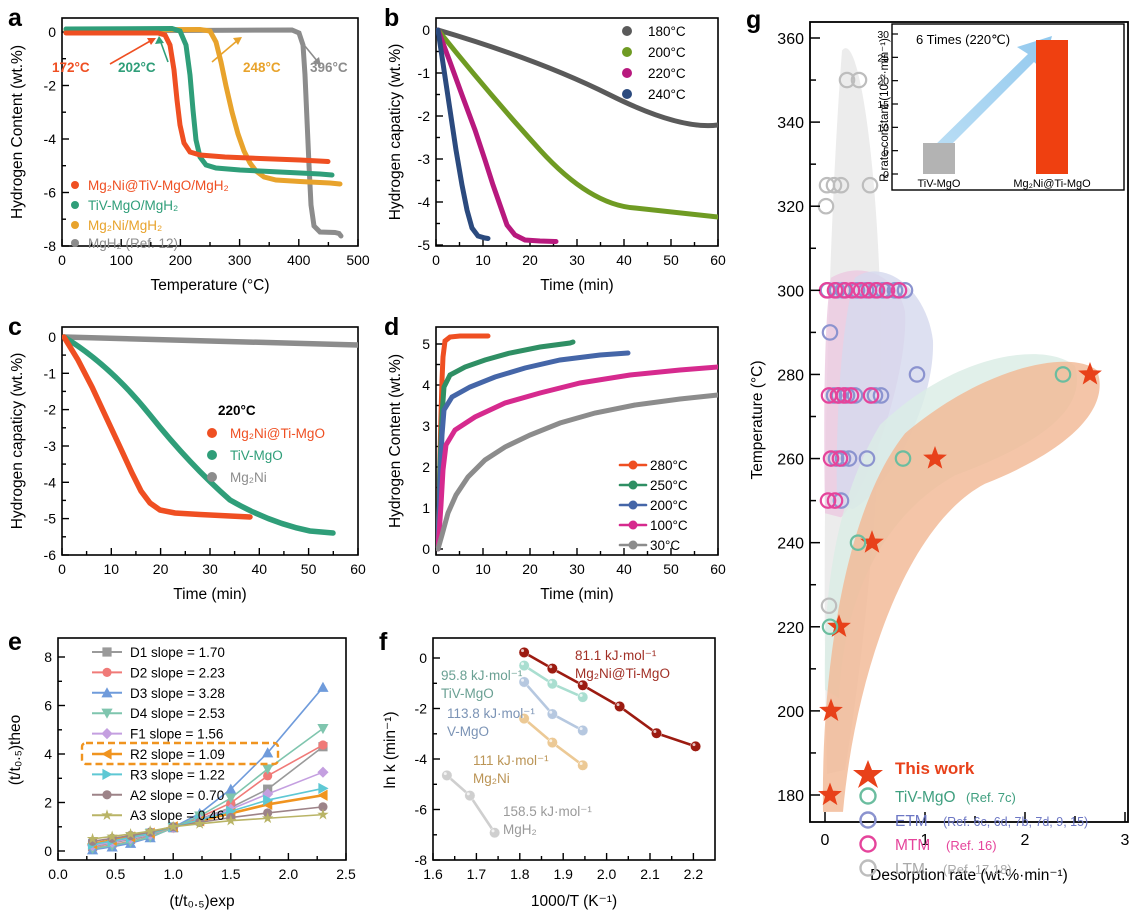 This screenshot has width=1136, height=918. I want to click on y-tick: 0, so click(423, 658).